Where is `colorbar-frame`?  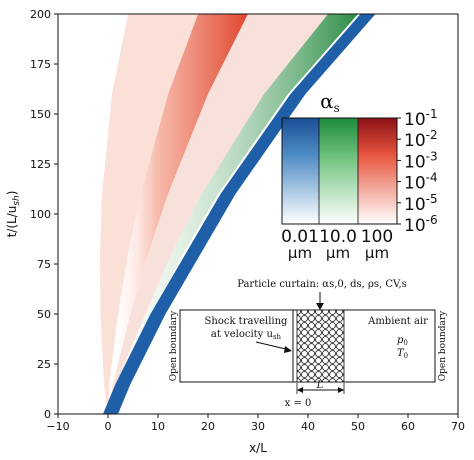
colorbar-frame is located at coordinates (339, 171).